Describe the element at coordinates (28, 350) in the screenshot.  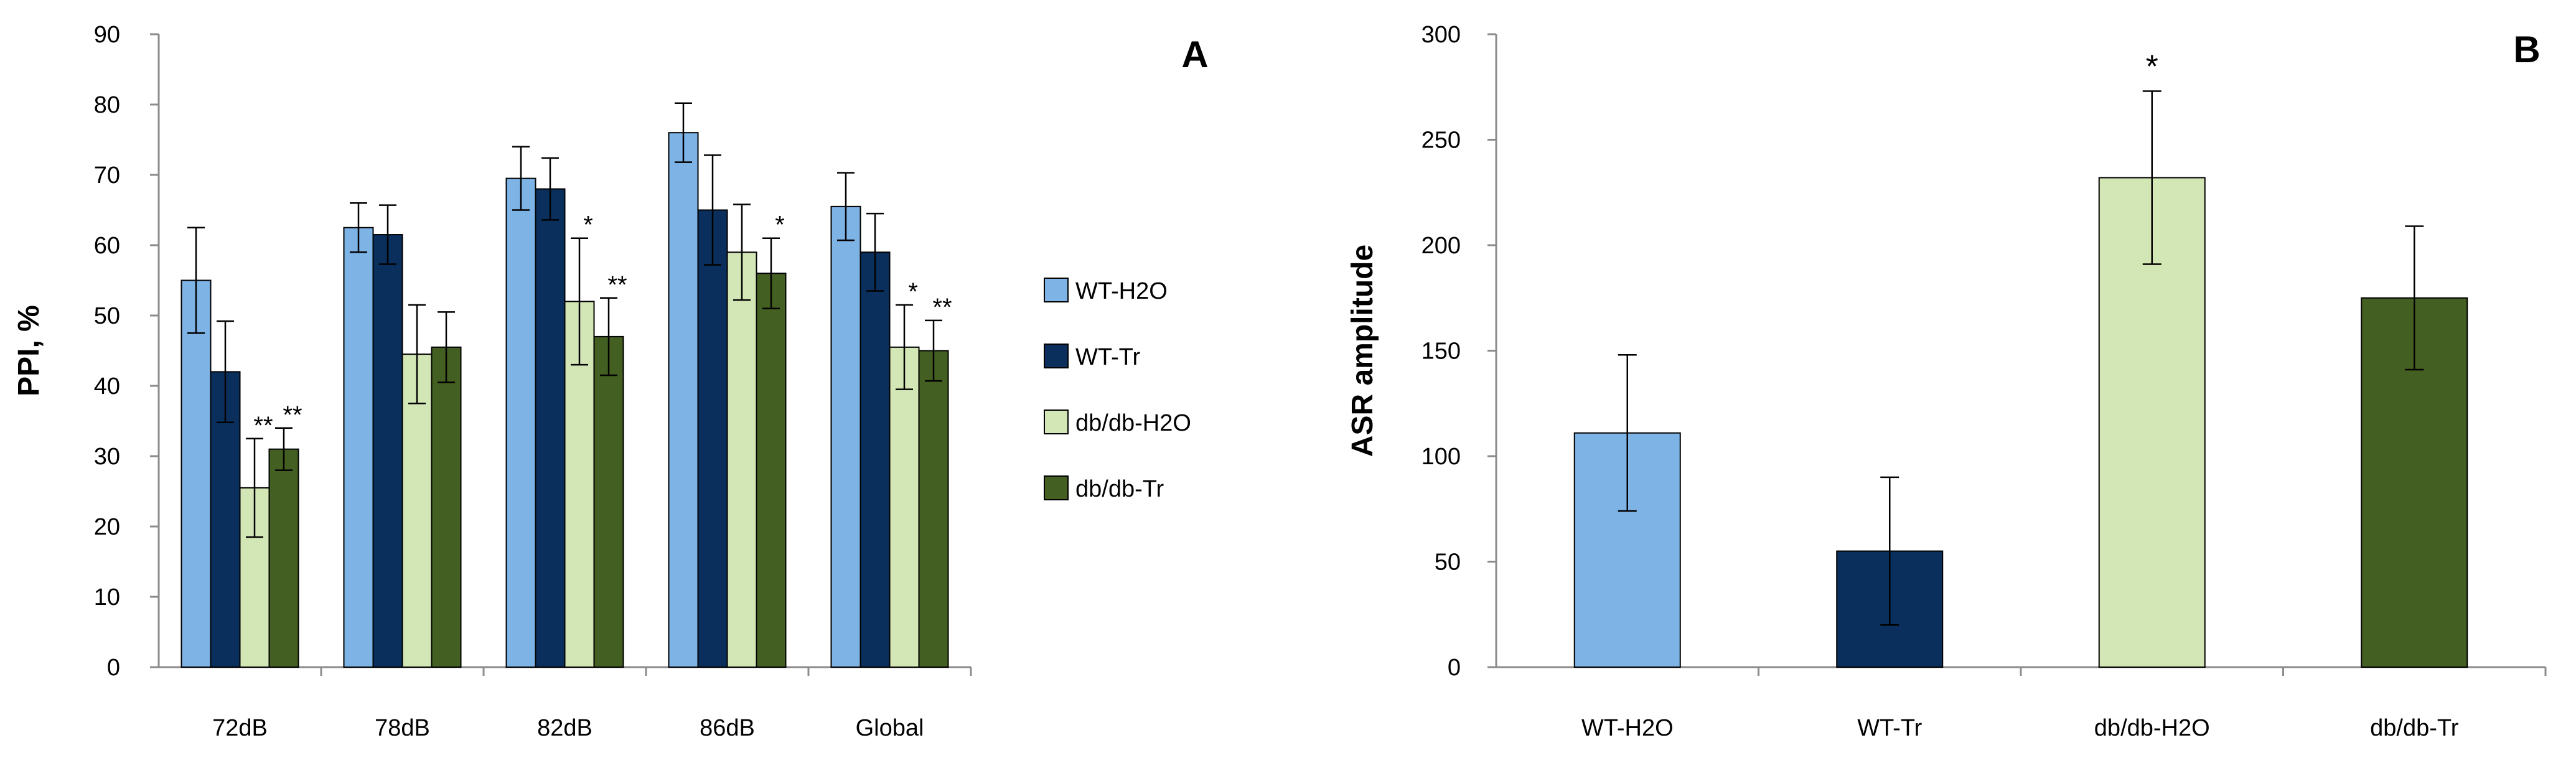
I see `y-axis-title: PPI, %` at that location.